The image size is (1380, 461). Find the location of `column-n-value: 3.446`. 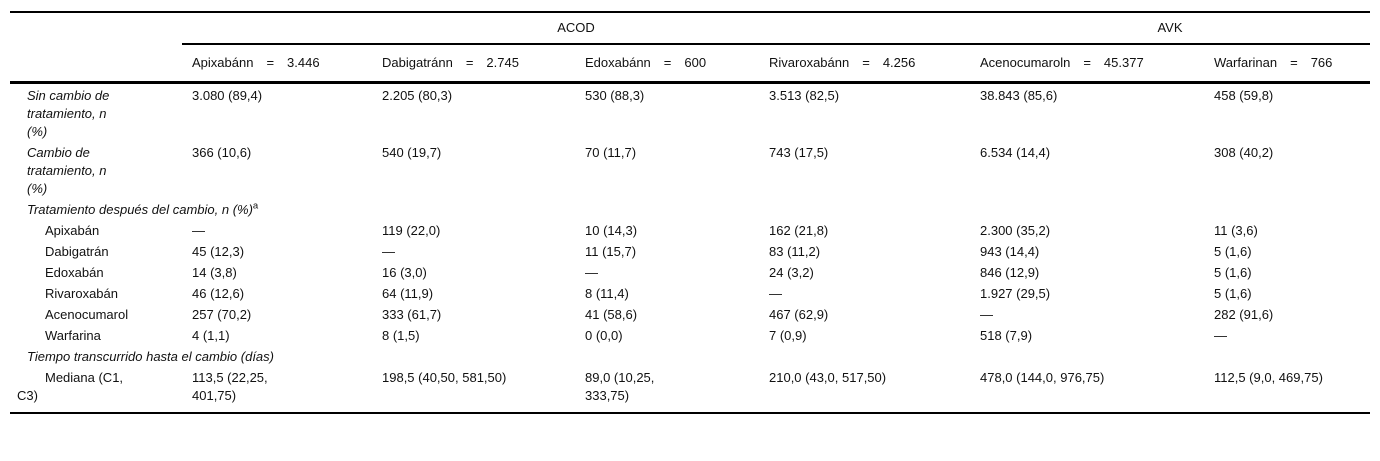

column-n-value: 3.446 is located at coordinates (303, 62).